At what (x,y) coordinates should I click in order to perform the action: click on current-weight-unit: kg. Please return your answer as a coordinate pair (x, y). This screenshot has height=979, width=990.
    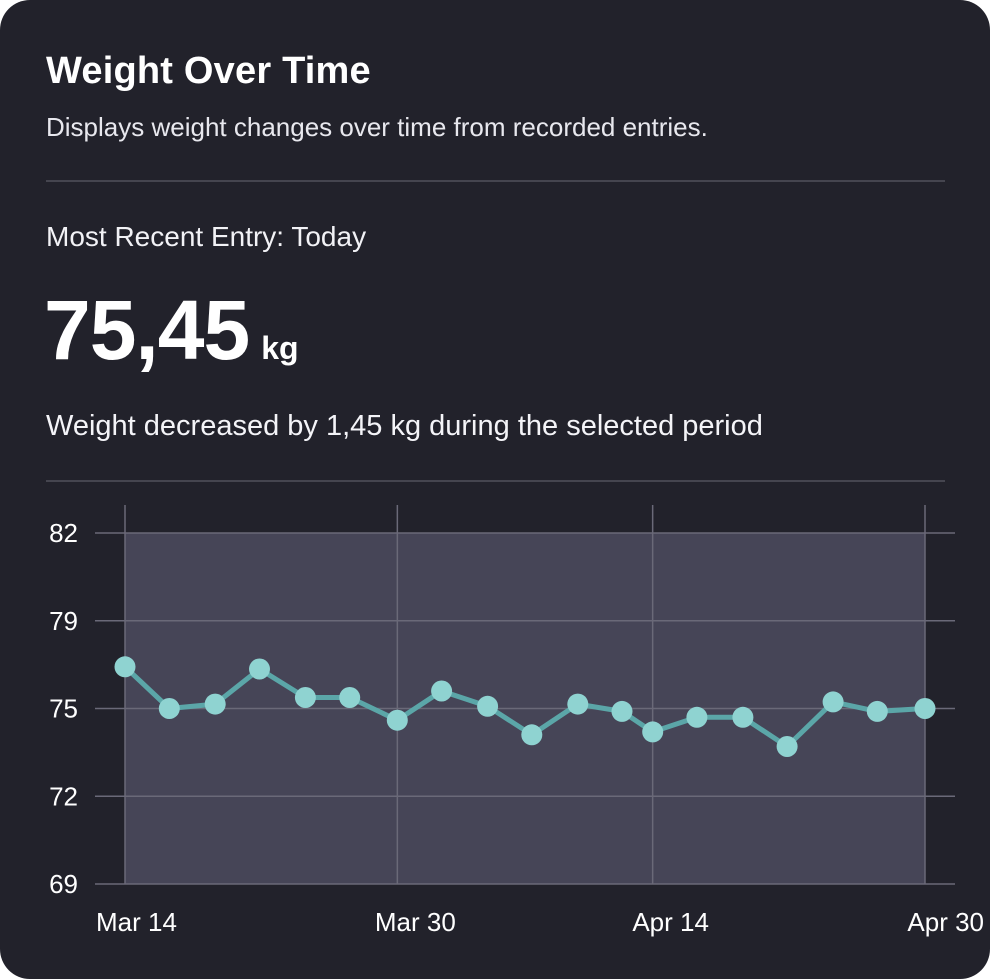
    Looking at the image, I should click on (280, 348).